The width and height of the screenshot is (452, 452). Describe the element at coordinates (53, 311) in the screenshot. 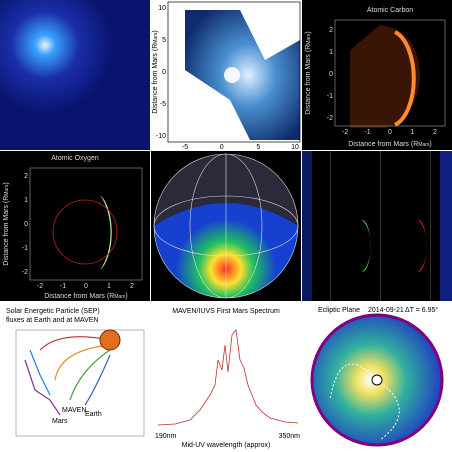

I see `title-line: Solar Energetic Particle (SEP)` at that location.